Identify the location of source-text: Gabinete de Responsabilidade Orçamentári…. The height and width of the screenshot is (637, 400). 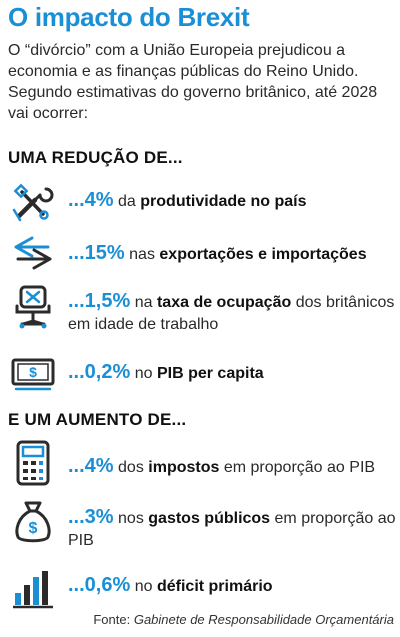
(263, 619).